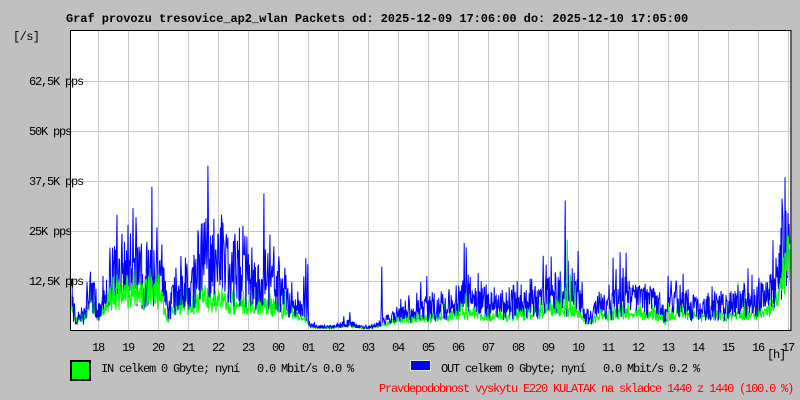 The width and height of the screenshot is (800, 400). What do you see at coordinates (698, 348) in the screenshot?
I see `svg-text: 14` at bounding box center [698, 348].